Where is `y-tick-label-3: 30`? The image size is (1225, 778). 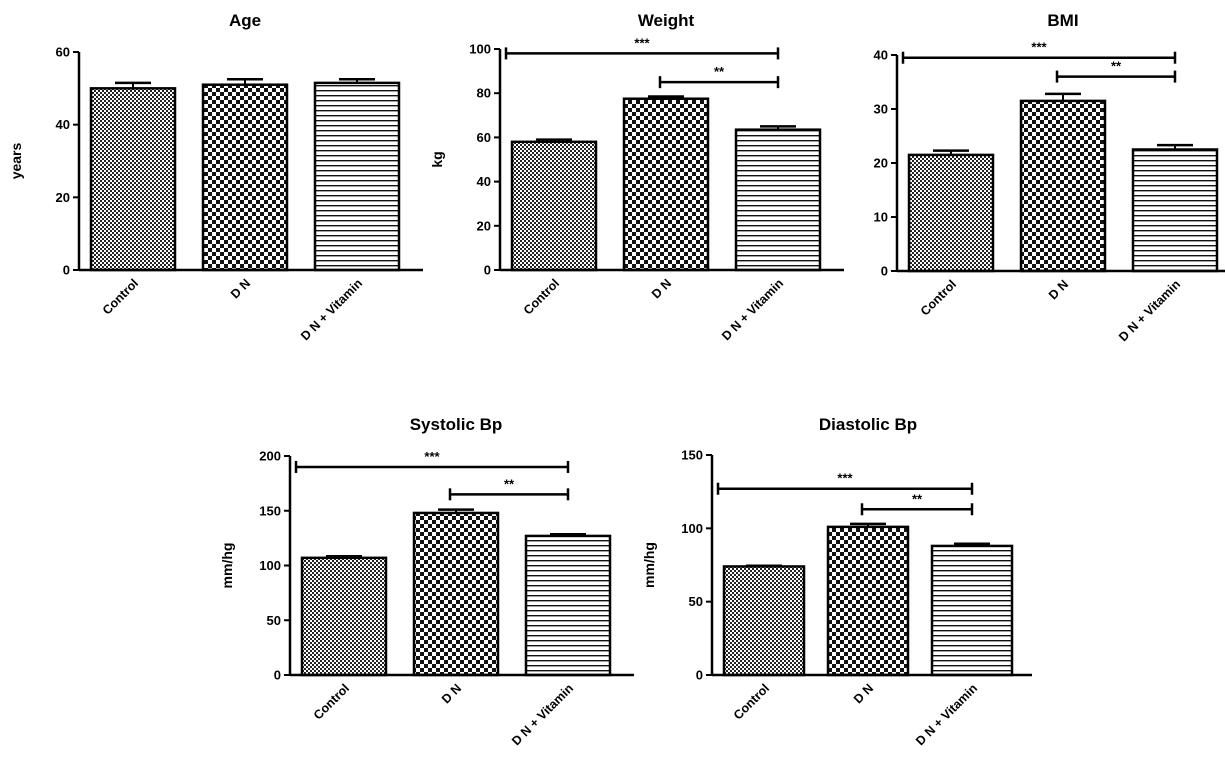
y-tick-label-3: 30 is located at coordinates (881, 109).